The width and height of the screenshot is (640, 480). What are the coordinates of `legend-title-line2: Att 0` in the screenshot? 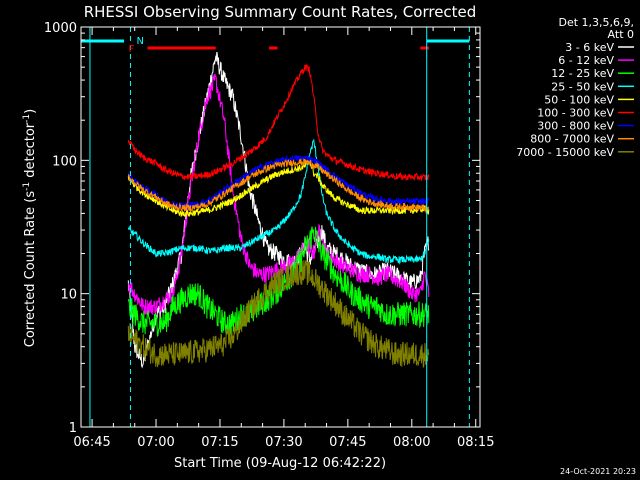 It's located at (621, 34).